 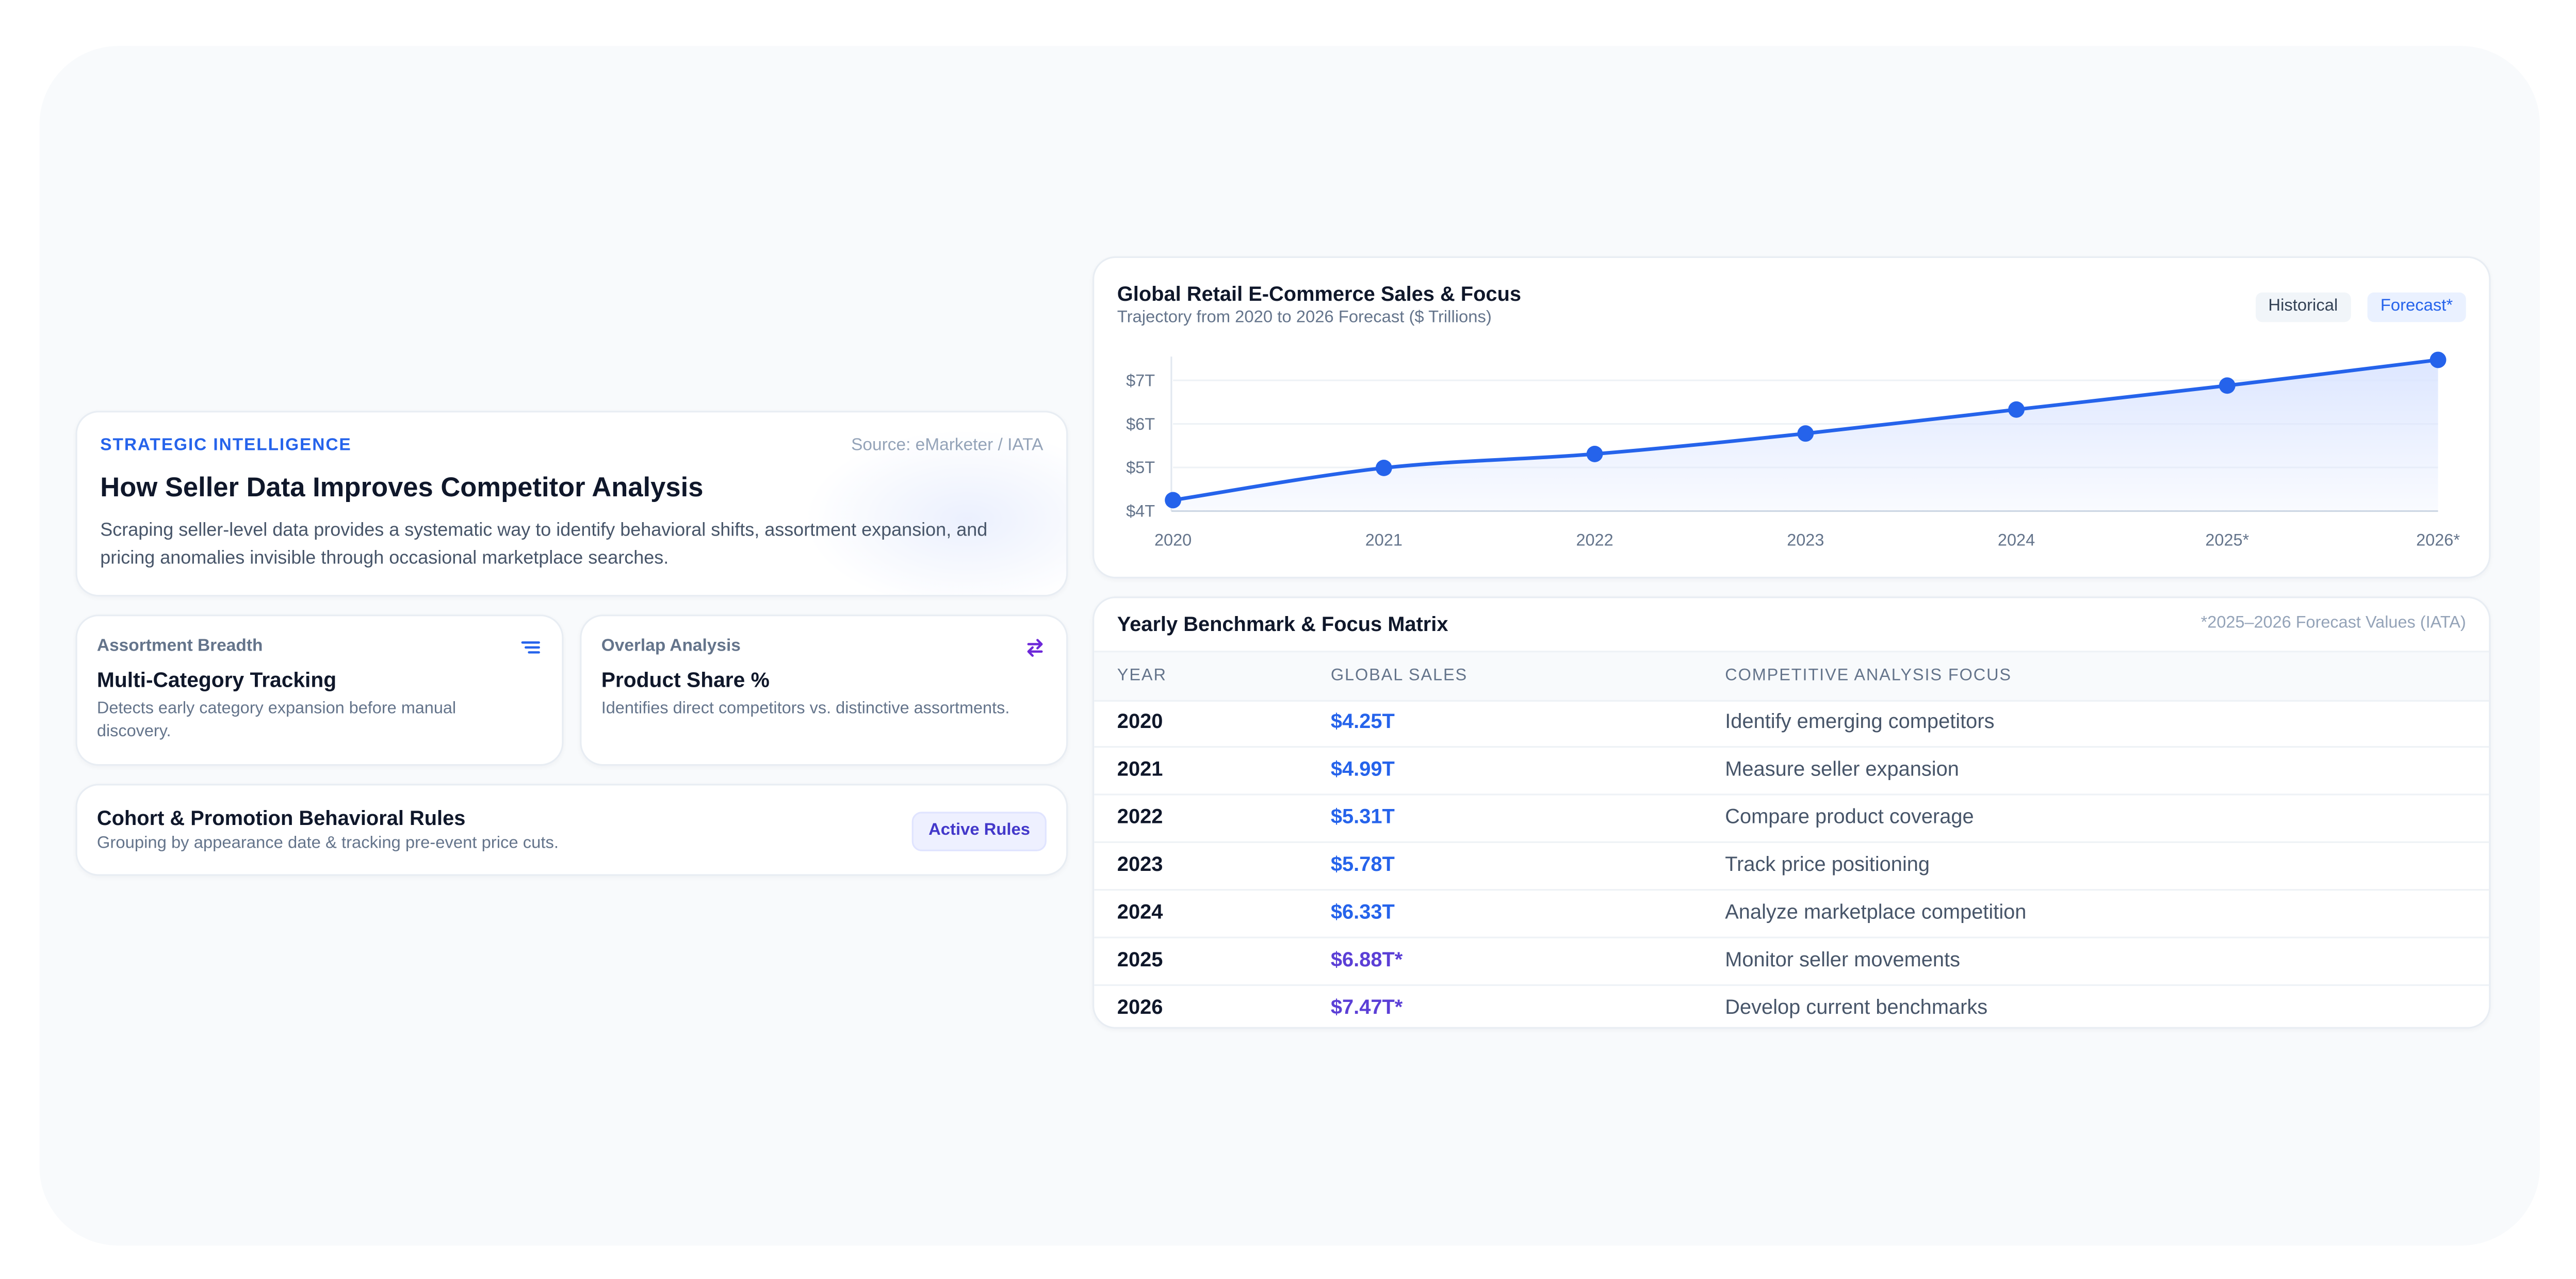 What do you see at coordinates (1140, 864) in the screenshot?
I see `cell-year: 2023` at bounding box center [1140, 864].